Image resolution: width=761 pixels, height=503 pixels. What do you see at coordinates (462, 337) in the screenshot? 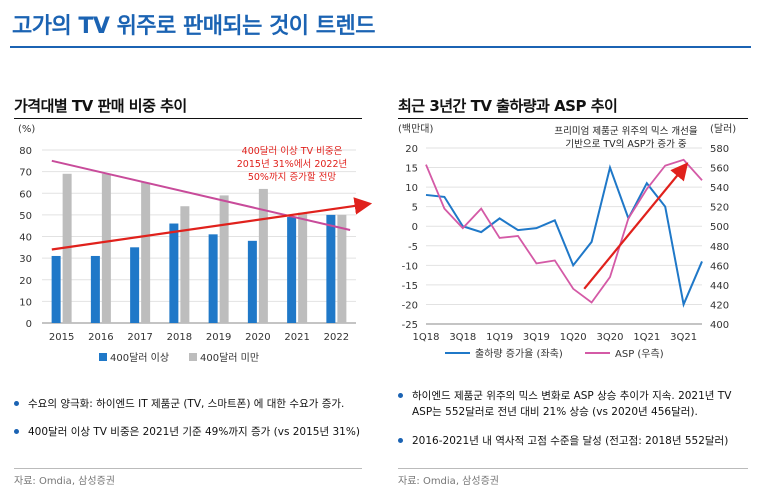
I see `x-tick-label: 3Q18` at bounding box center [462, 337].